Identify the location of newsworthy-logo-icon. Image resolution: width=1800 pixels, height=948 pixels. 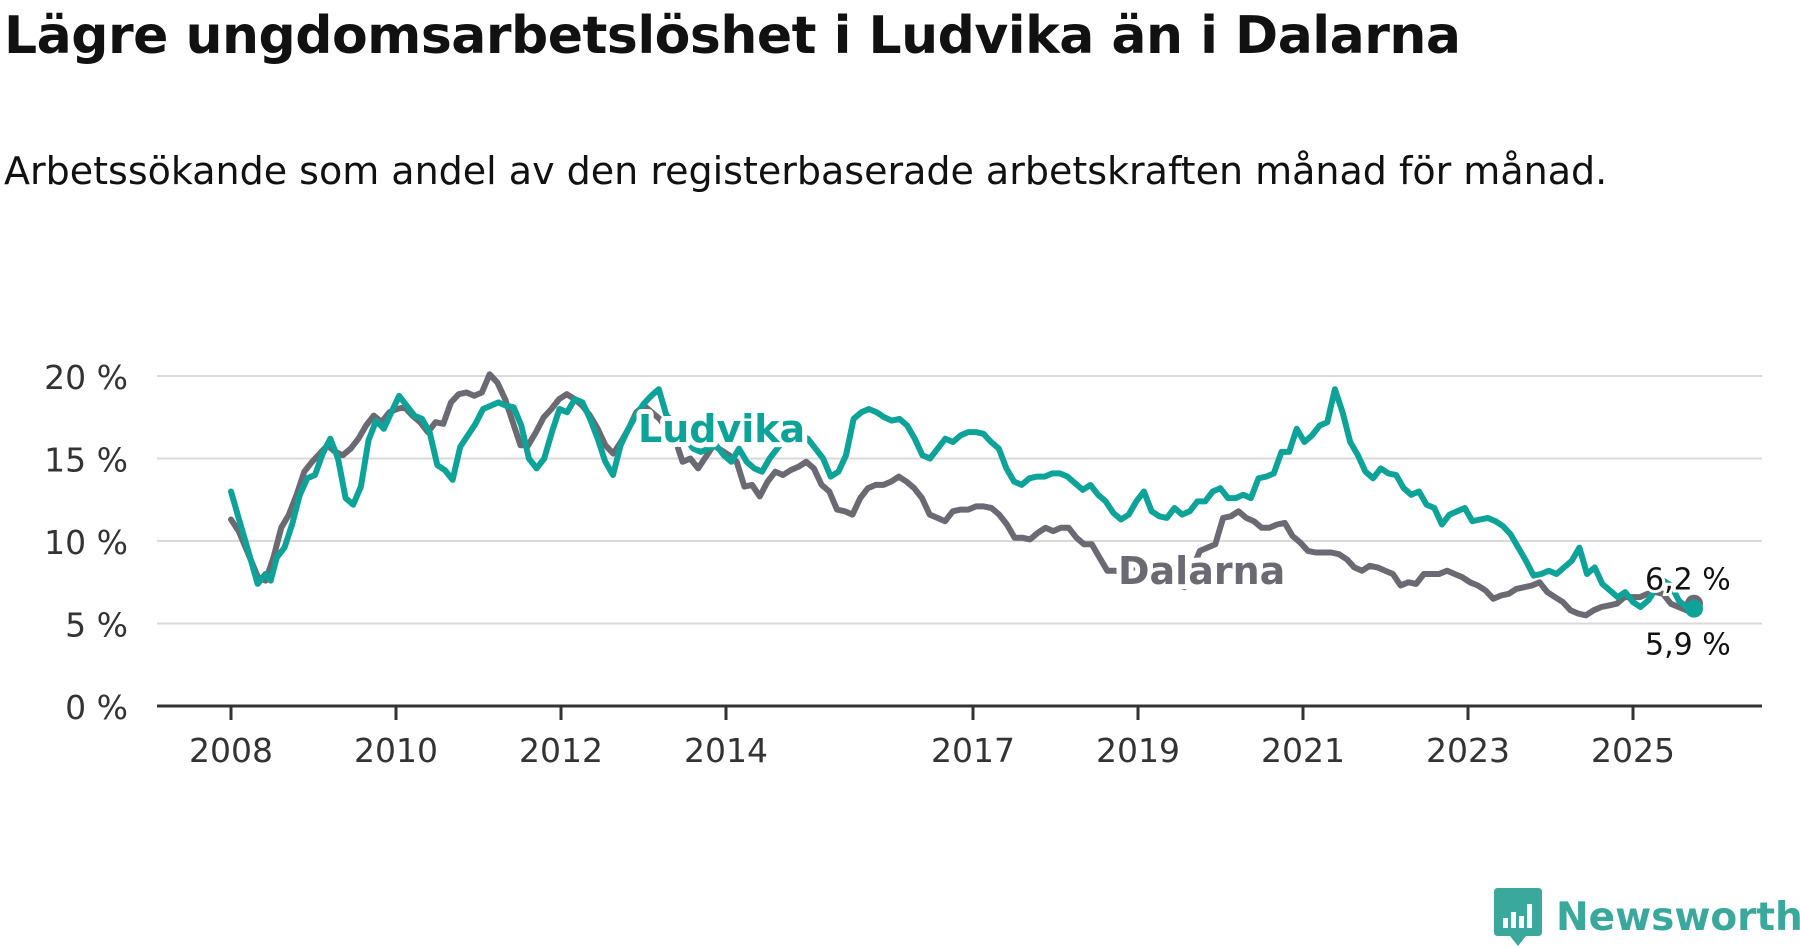
(1518, 917).